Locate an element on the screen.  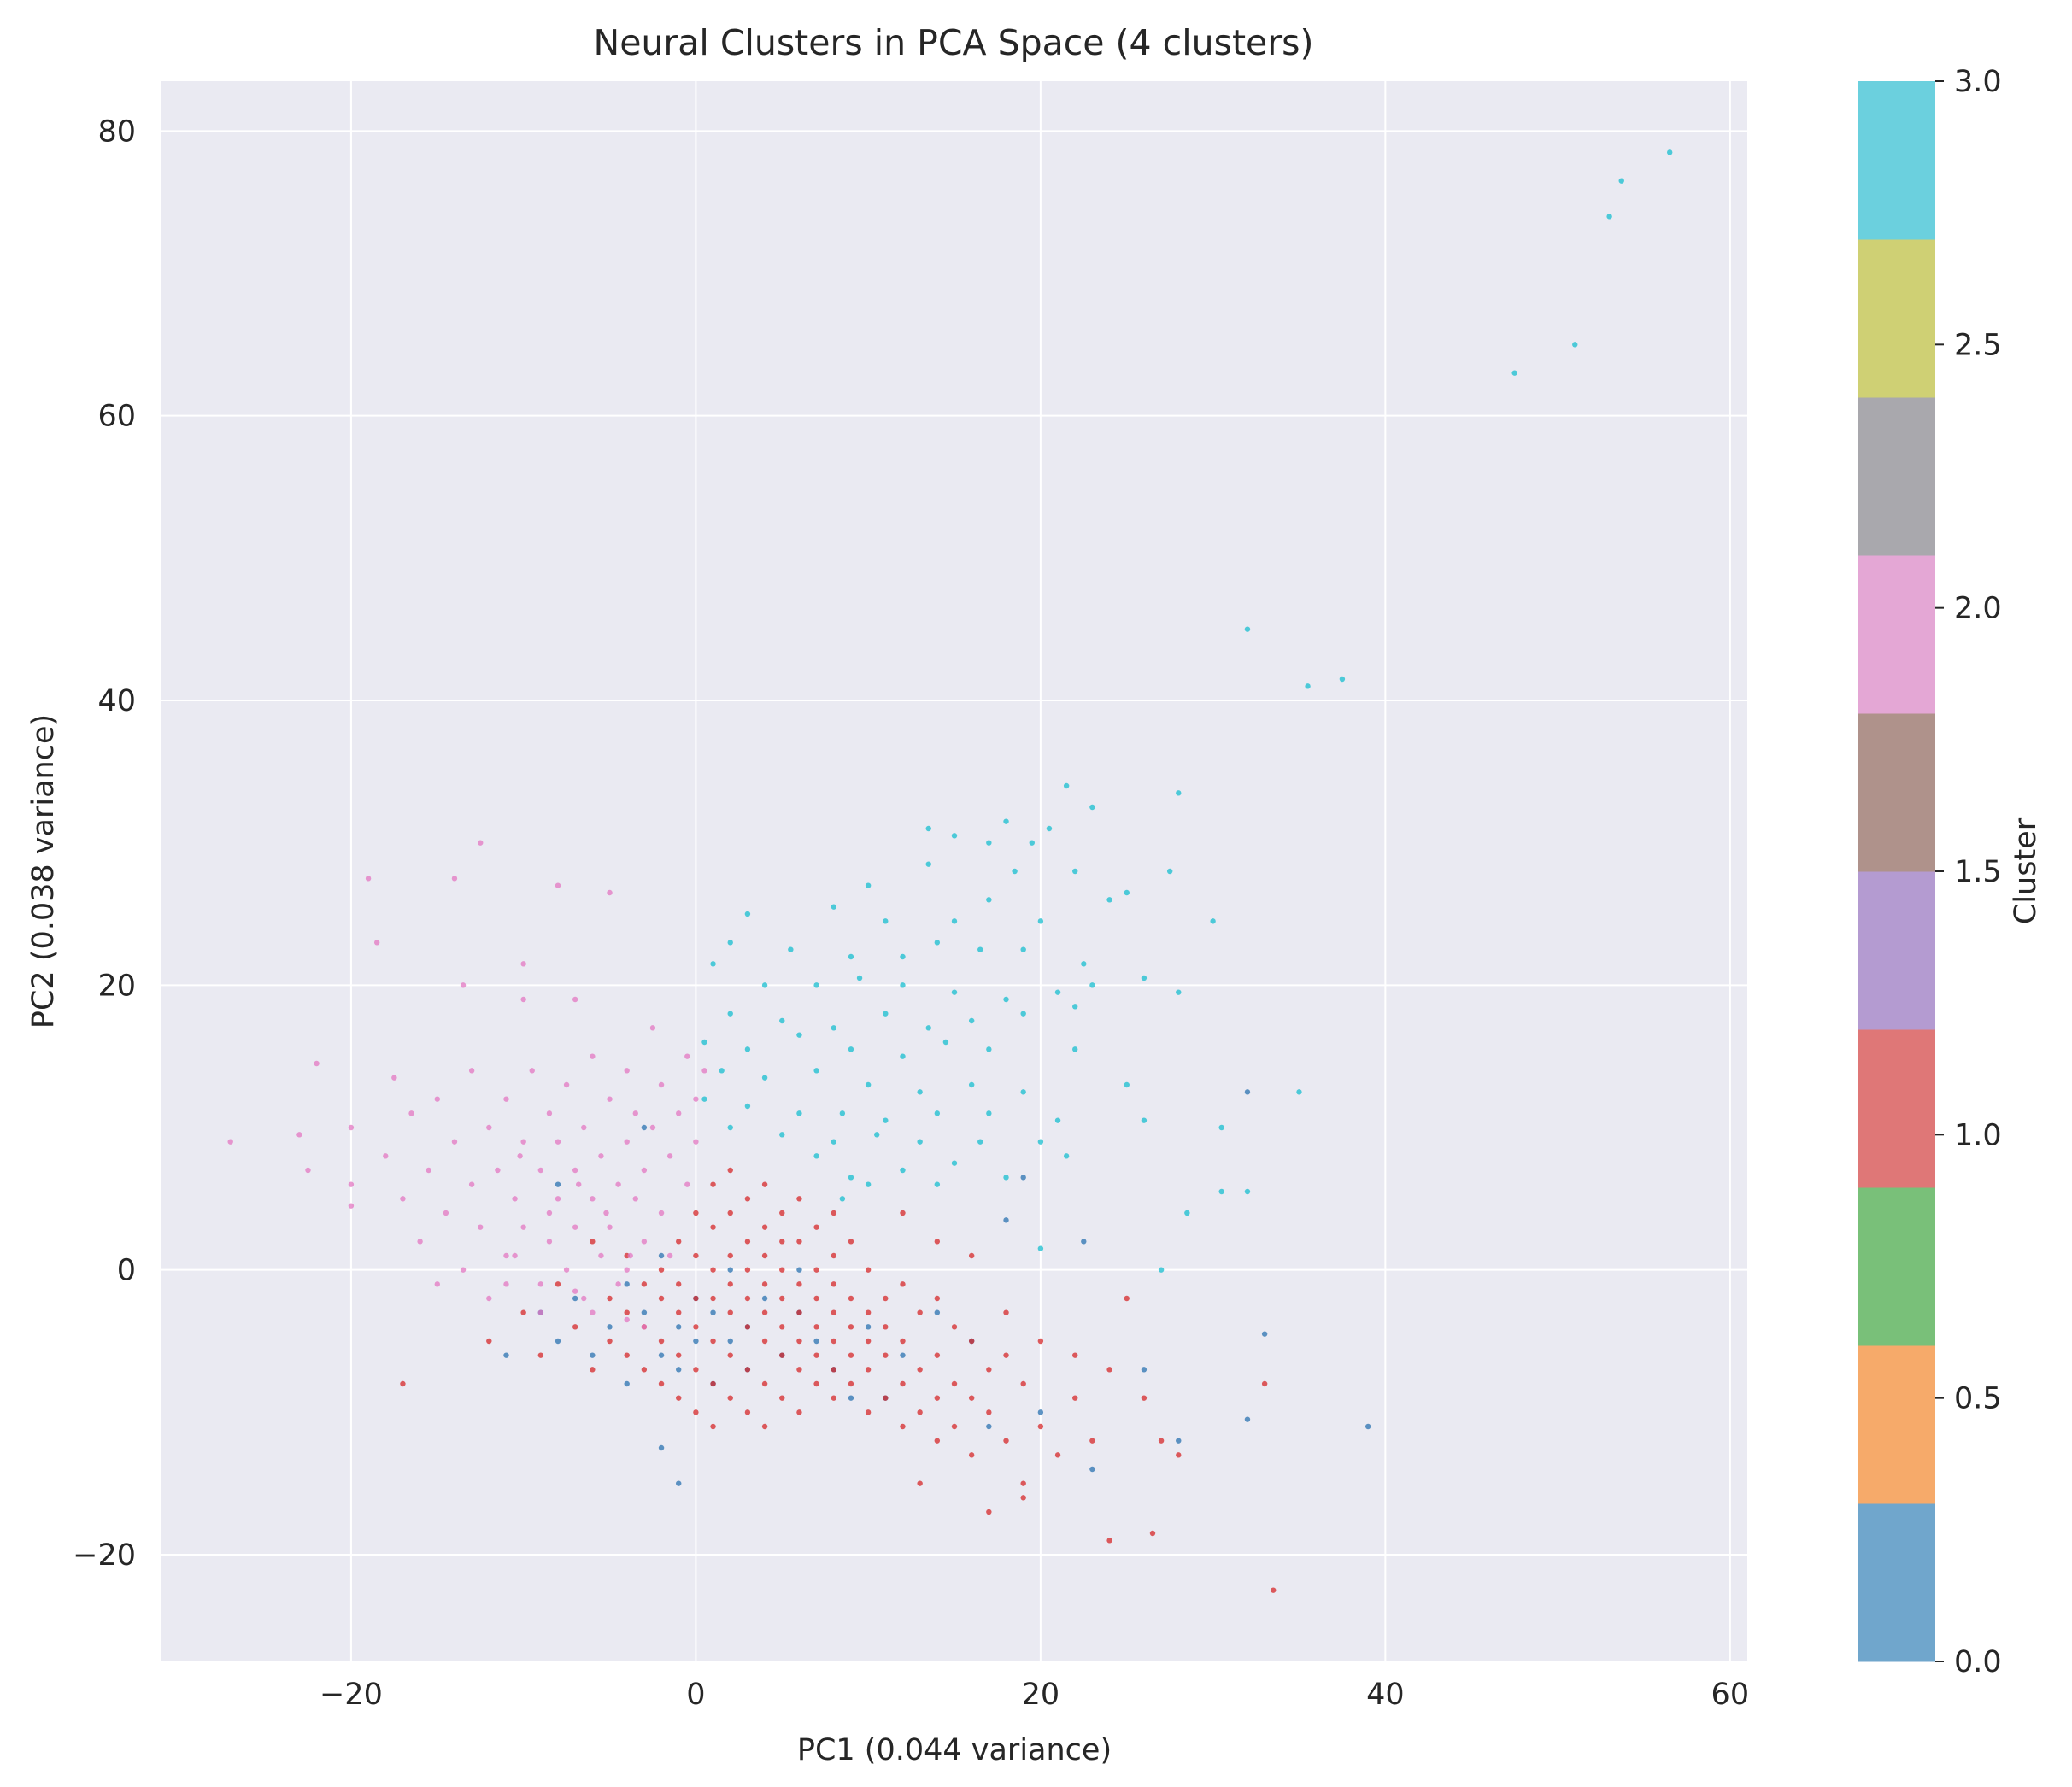
x-tick-label: 0 is located at coordinates (695, 1695).